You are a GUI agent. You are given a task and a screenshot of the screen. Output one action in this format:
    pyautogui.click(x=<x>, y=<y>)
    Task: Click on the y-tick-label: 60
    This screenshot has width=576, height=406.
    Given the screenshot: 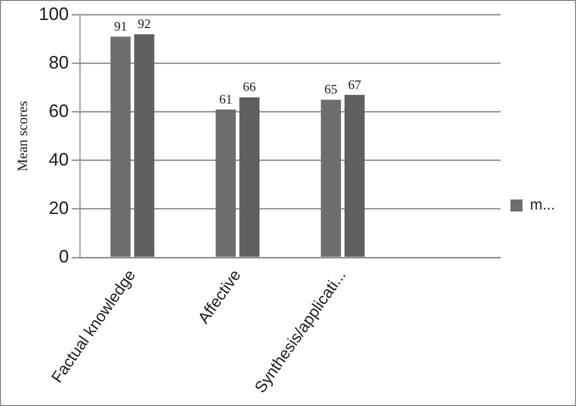 What is the action you would take?
    pyautogui.click(x=58, y=110)
    